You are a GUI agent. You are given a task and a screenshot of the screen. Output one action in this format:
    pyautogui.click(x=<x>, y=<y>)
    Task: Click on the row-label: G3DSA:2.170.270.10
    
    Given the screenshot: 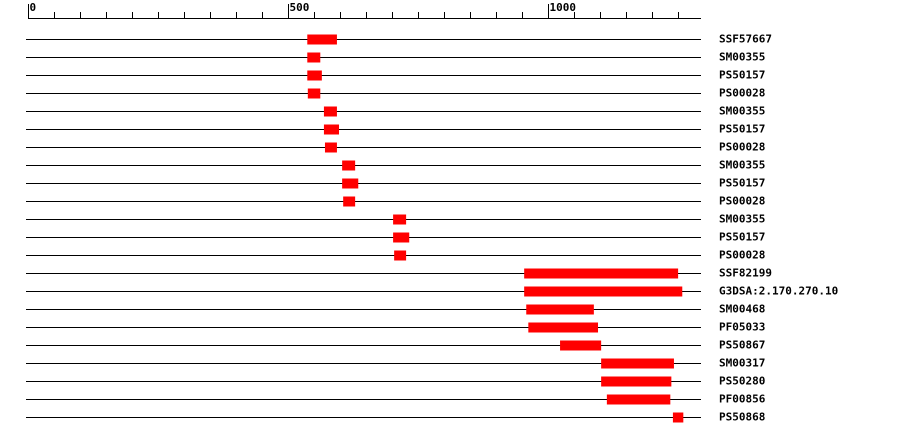 What is the action you would take?
    pyautogui.click(x=778, y=291)
    